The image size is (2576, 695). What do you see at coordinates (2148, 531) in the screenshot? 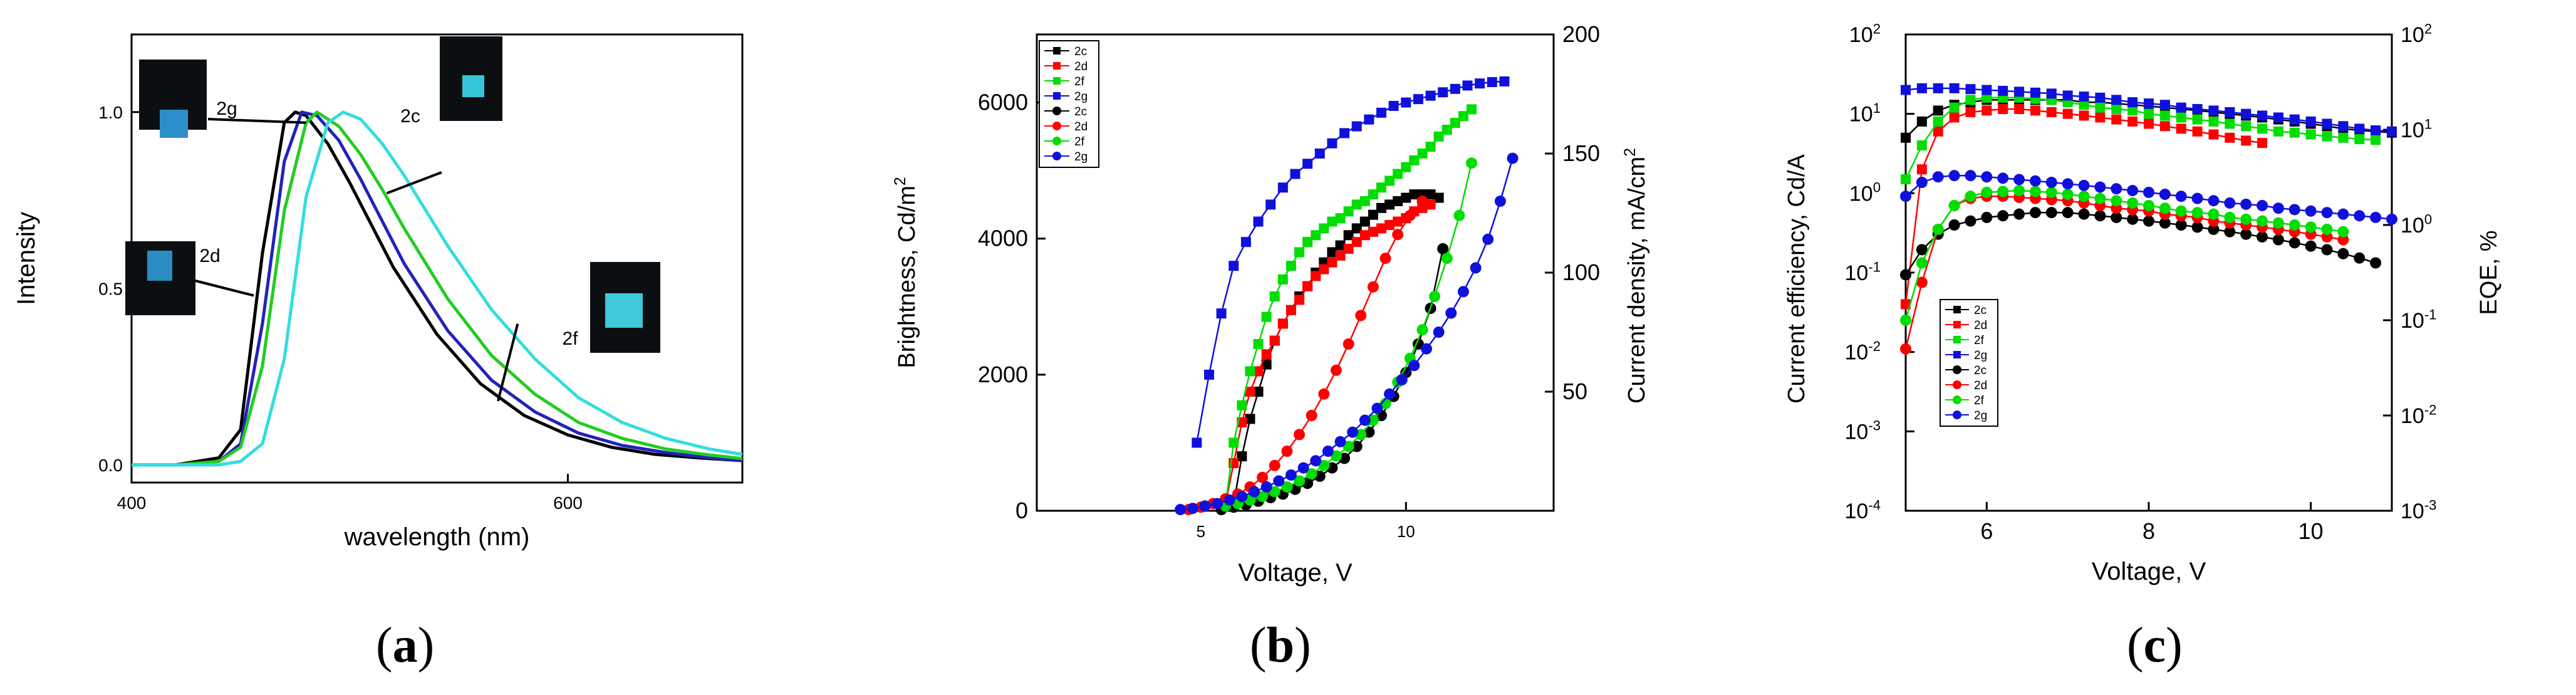
I see `panel-c-xtick-label: 8` at bounding box center [2148, 531].